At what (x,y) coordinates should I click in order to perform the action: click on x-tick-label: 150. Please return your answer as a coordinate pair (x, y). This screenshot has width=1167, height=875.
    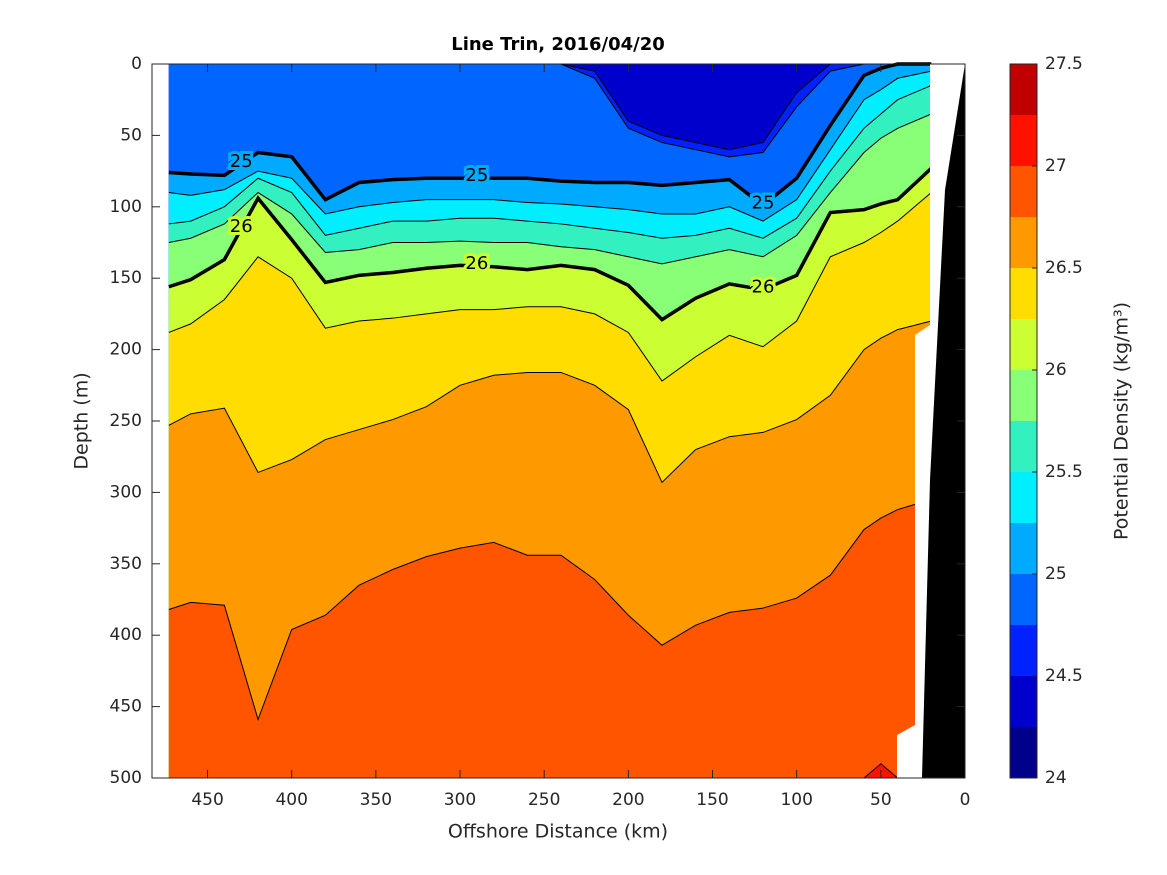
    Looking at the image, I should click on (712, 800).